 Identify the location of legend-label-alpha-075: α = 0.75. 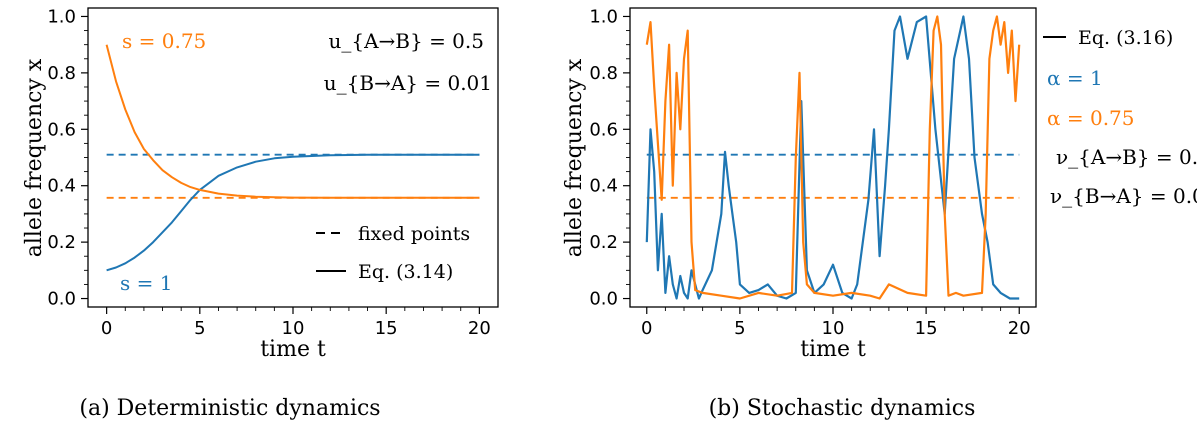
(1091, 118).